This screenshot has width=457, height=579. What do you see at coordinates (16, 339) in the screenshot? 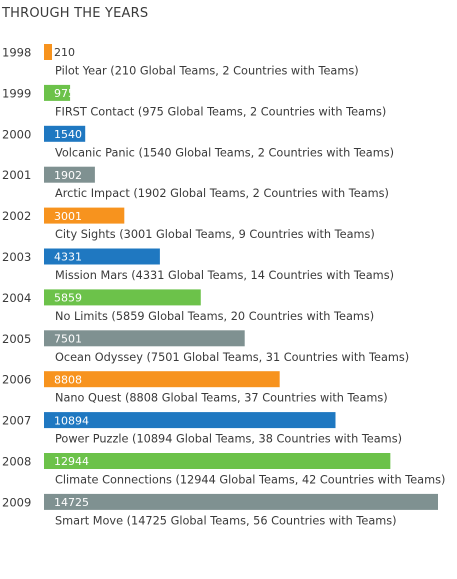
I see `year-label: 2005` at bounding box center [16, 339].